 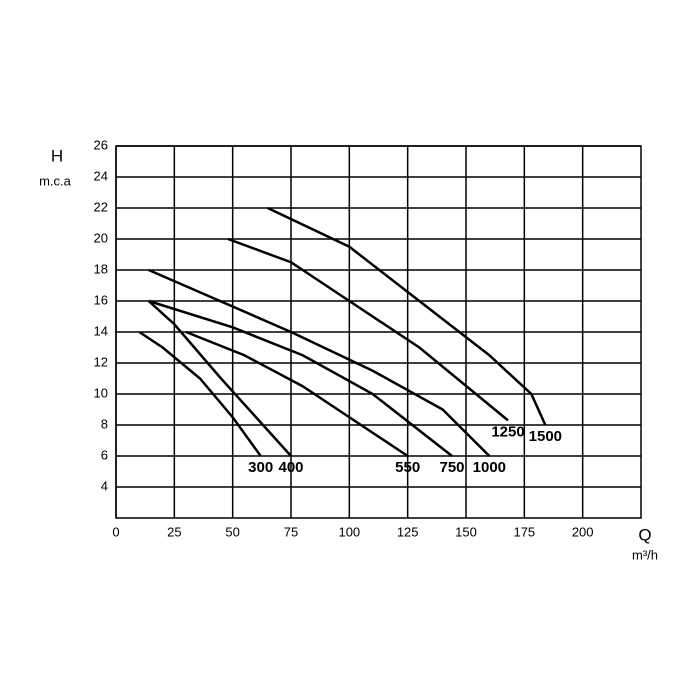 I want to click on x-tick-label: 100, so click(x=349, y=531).